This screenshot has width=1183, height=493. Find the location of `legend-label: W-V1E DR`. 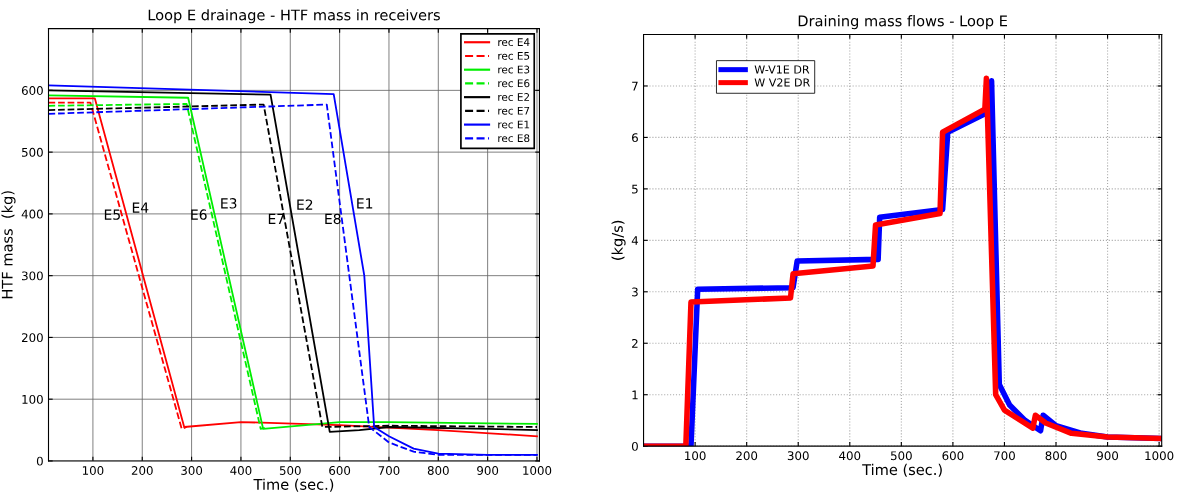

legend-label: W-V1E DR is located at coordinates (782, 69).